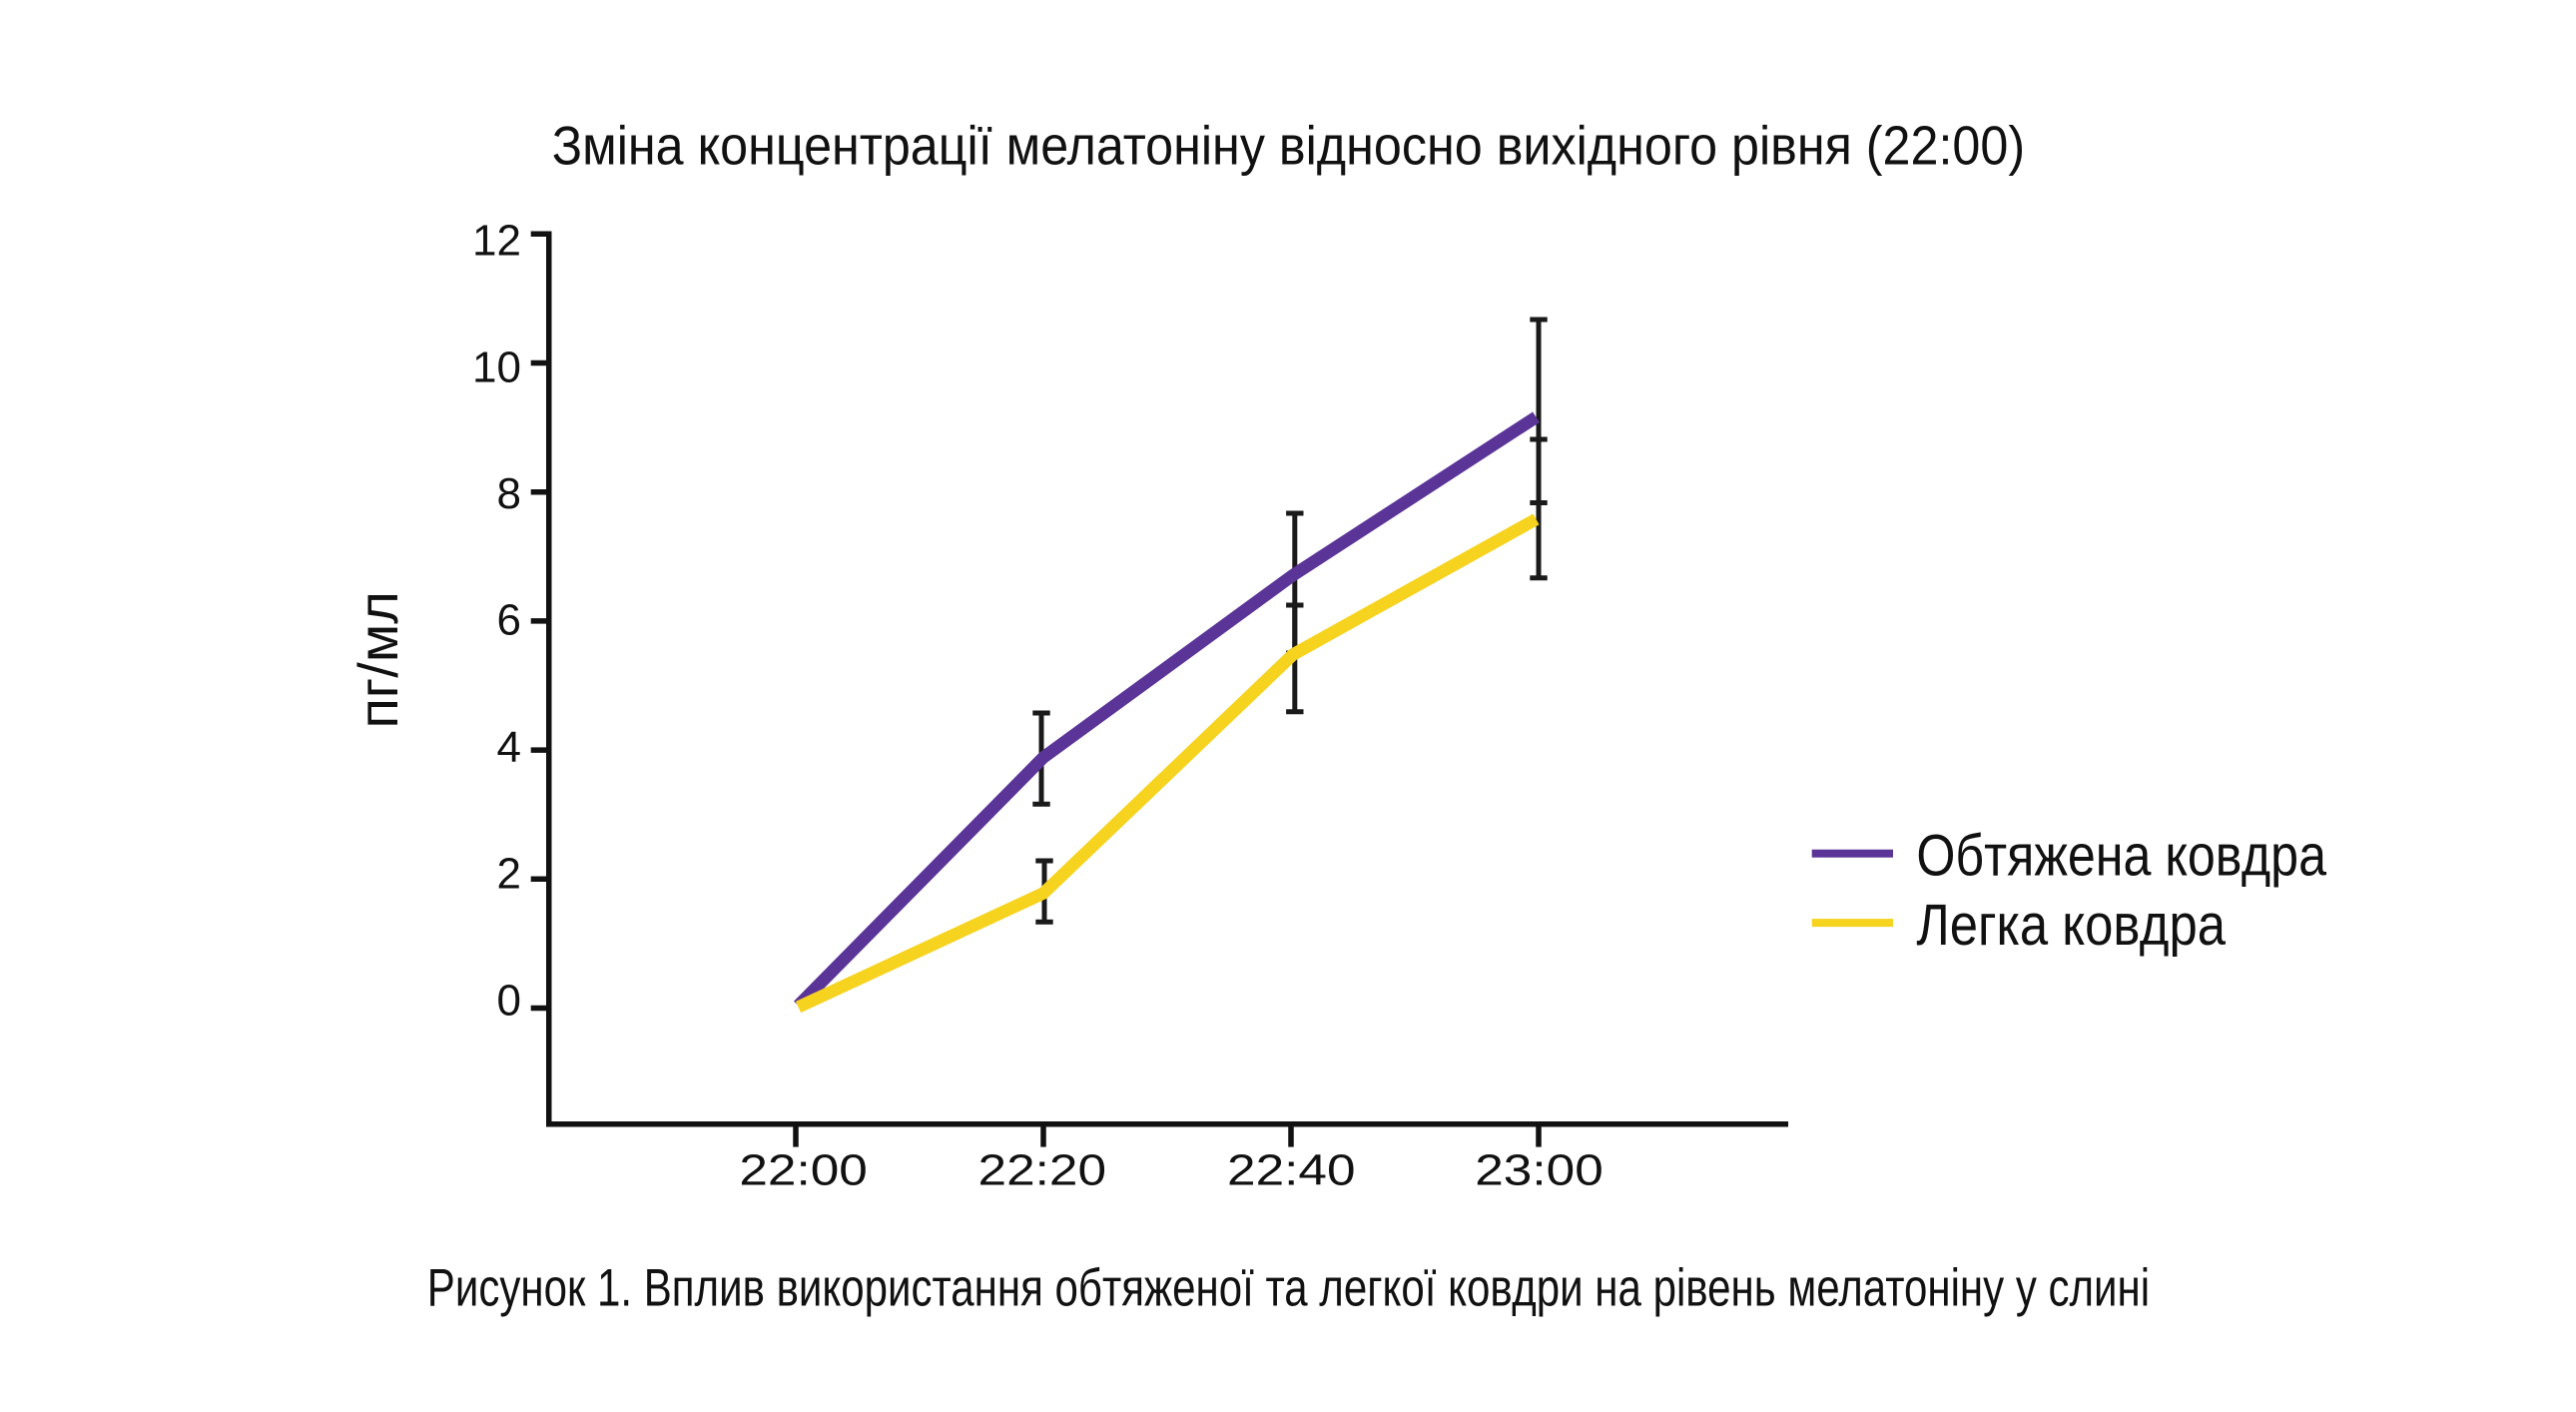  Describe the element at coordinates (509, 747) in the screenshot. I see `svg-text: 4` at that location.